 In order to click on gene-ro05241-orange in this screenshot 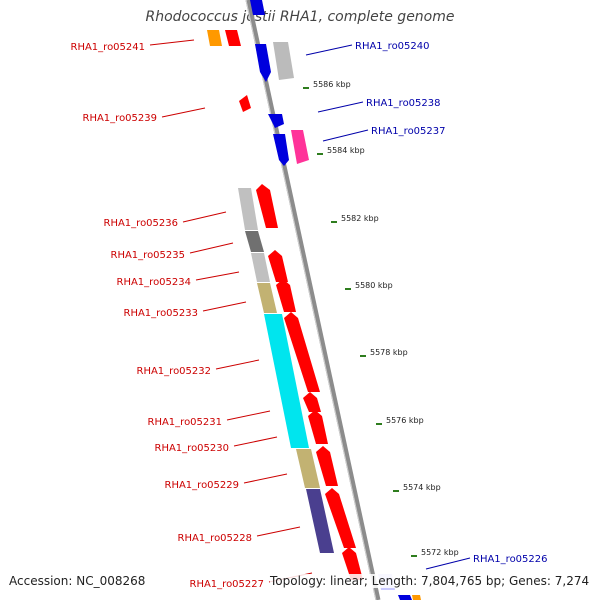, I will do `click(214, 38)`.